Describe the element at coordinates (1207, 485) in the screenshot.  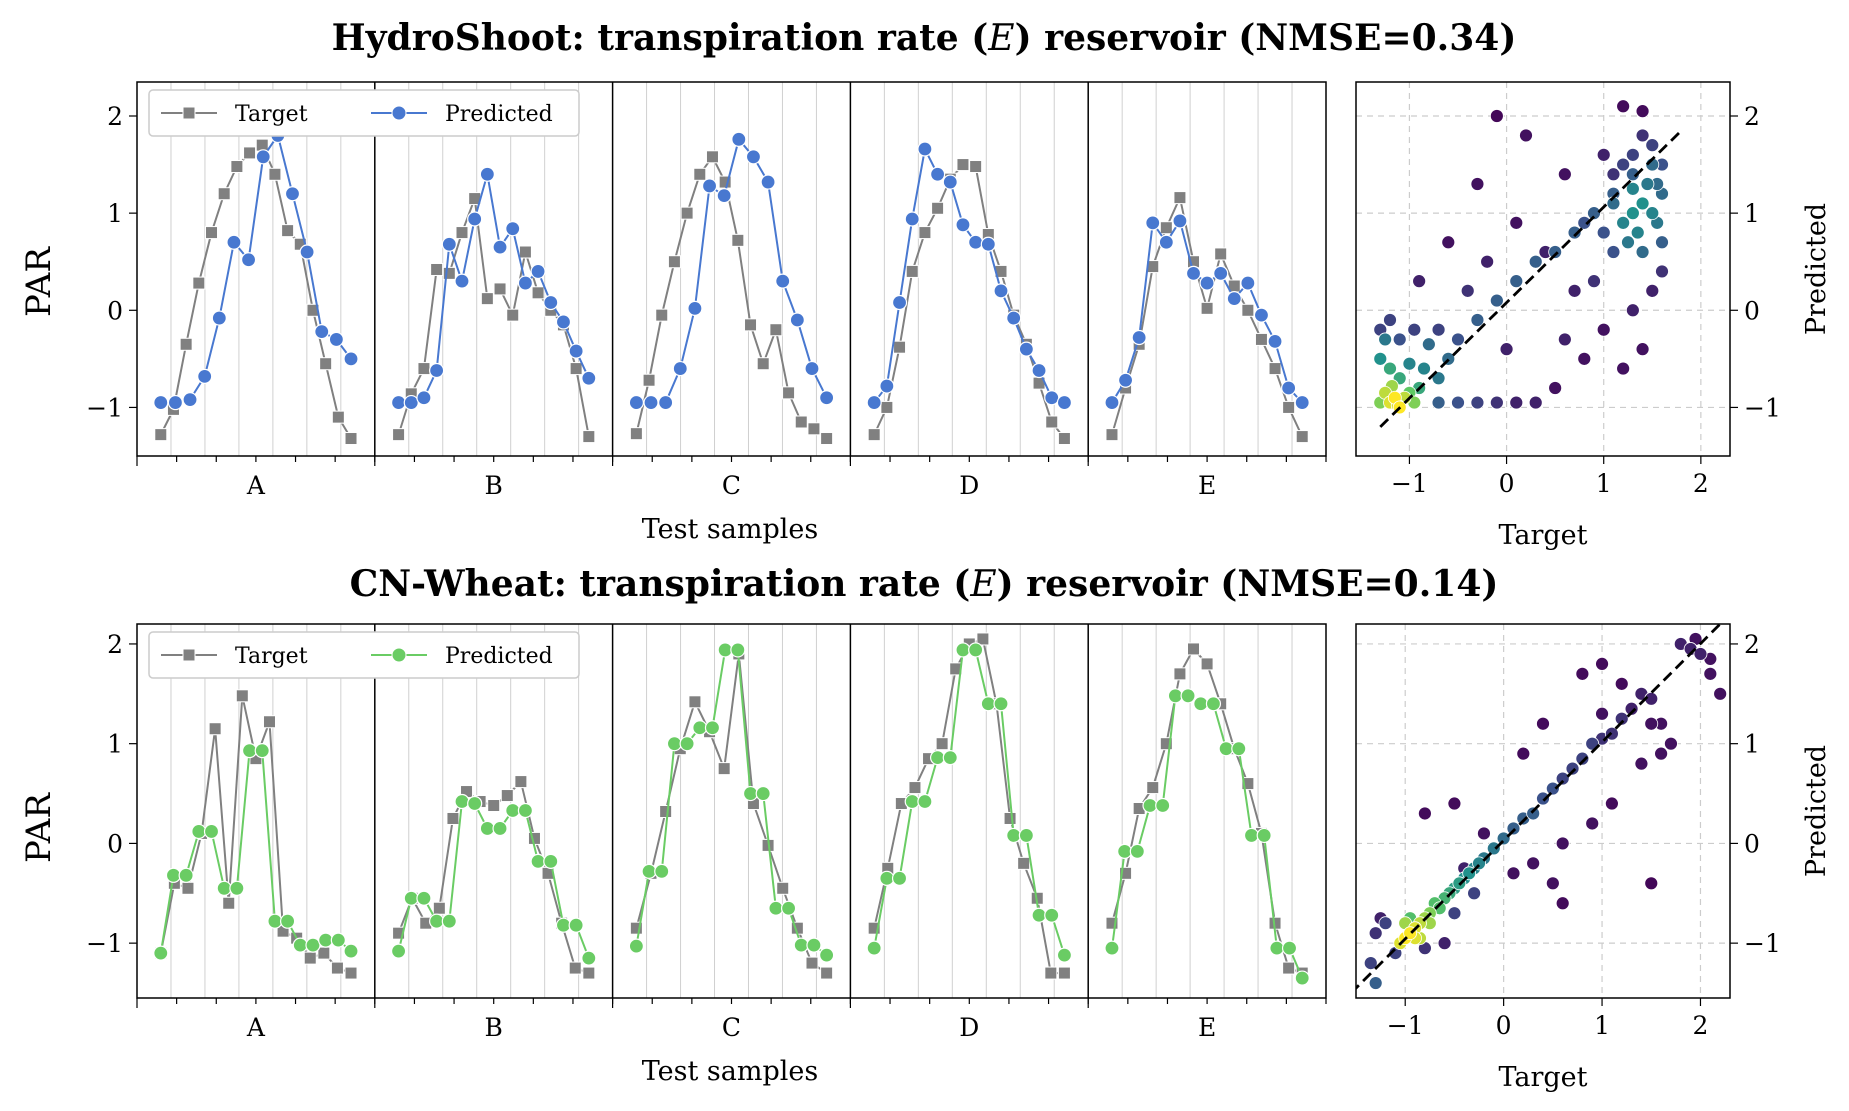
I see `panel-label: E` at that location.